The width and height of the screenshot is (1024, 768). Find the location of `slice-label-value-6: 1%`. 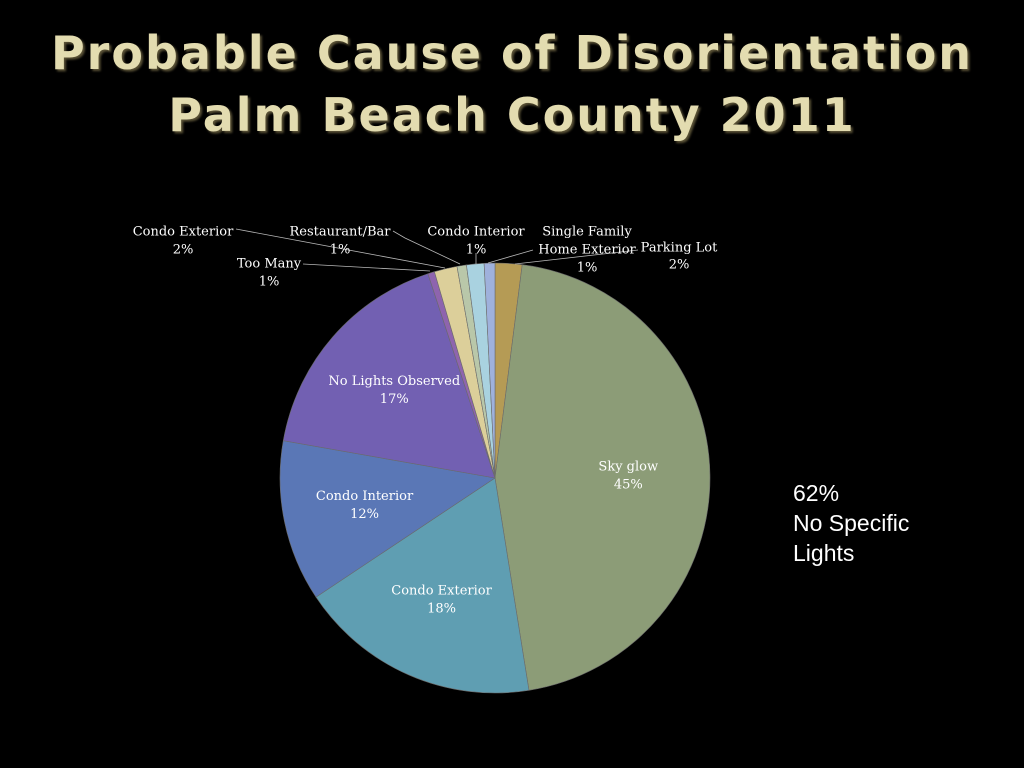

slice-label-value-6: 1% is located at coordinates (269, 282).